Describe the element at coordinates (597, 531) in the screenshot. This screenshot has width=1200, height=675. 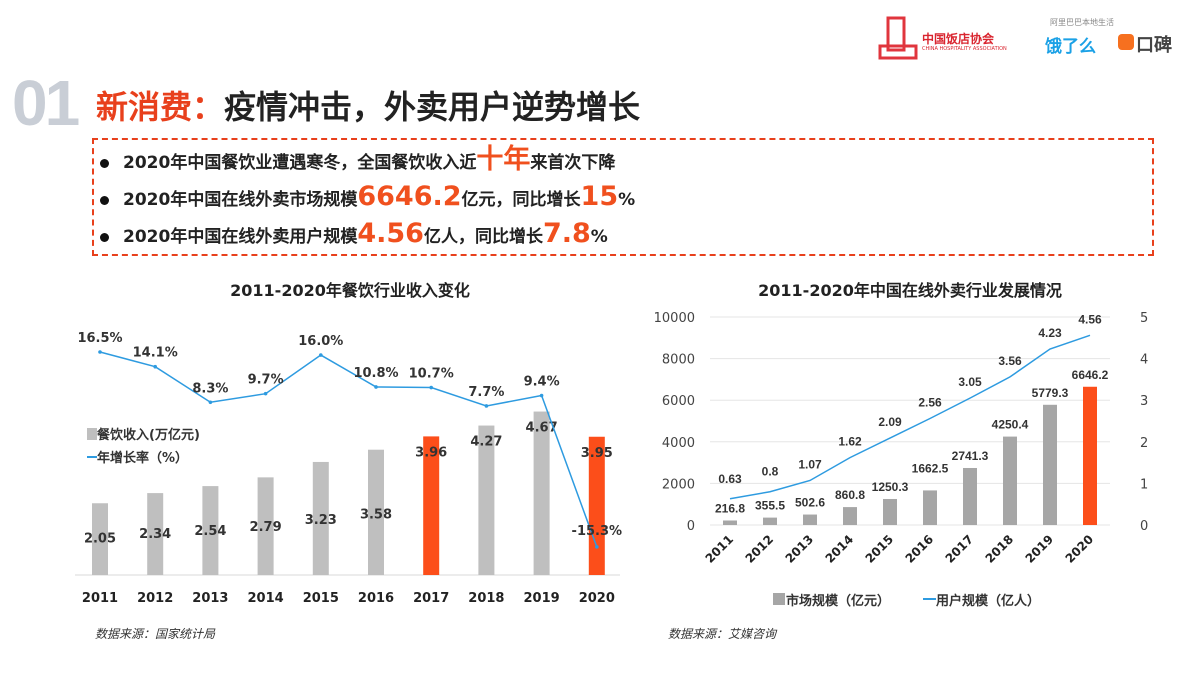
I see `growth-label-2020: -15.3%` at that location.